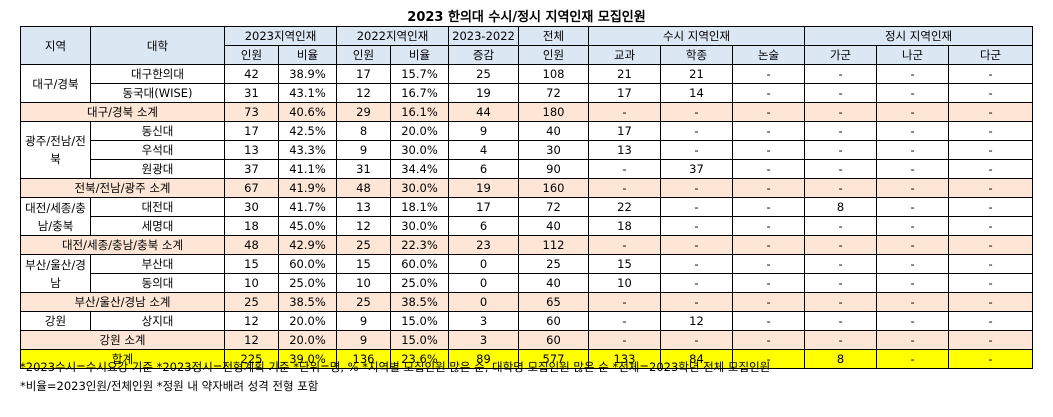 The image size is (1053, 417). What do you see at coordinates (157, 283) in the screenshot?
I see `university-cell: 동의대` at bounding box center [157, 283].